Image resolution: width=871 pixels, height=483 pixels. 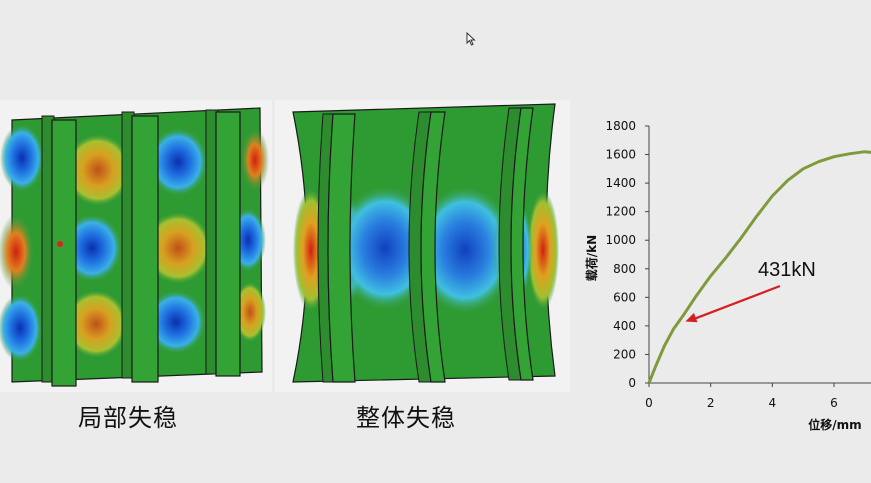 What do you see at coordinates (620, 126) in the screenshot?
I see `y-tick-label: 1800` at bounding box center [620, 126].